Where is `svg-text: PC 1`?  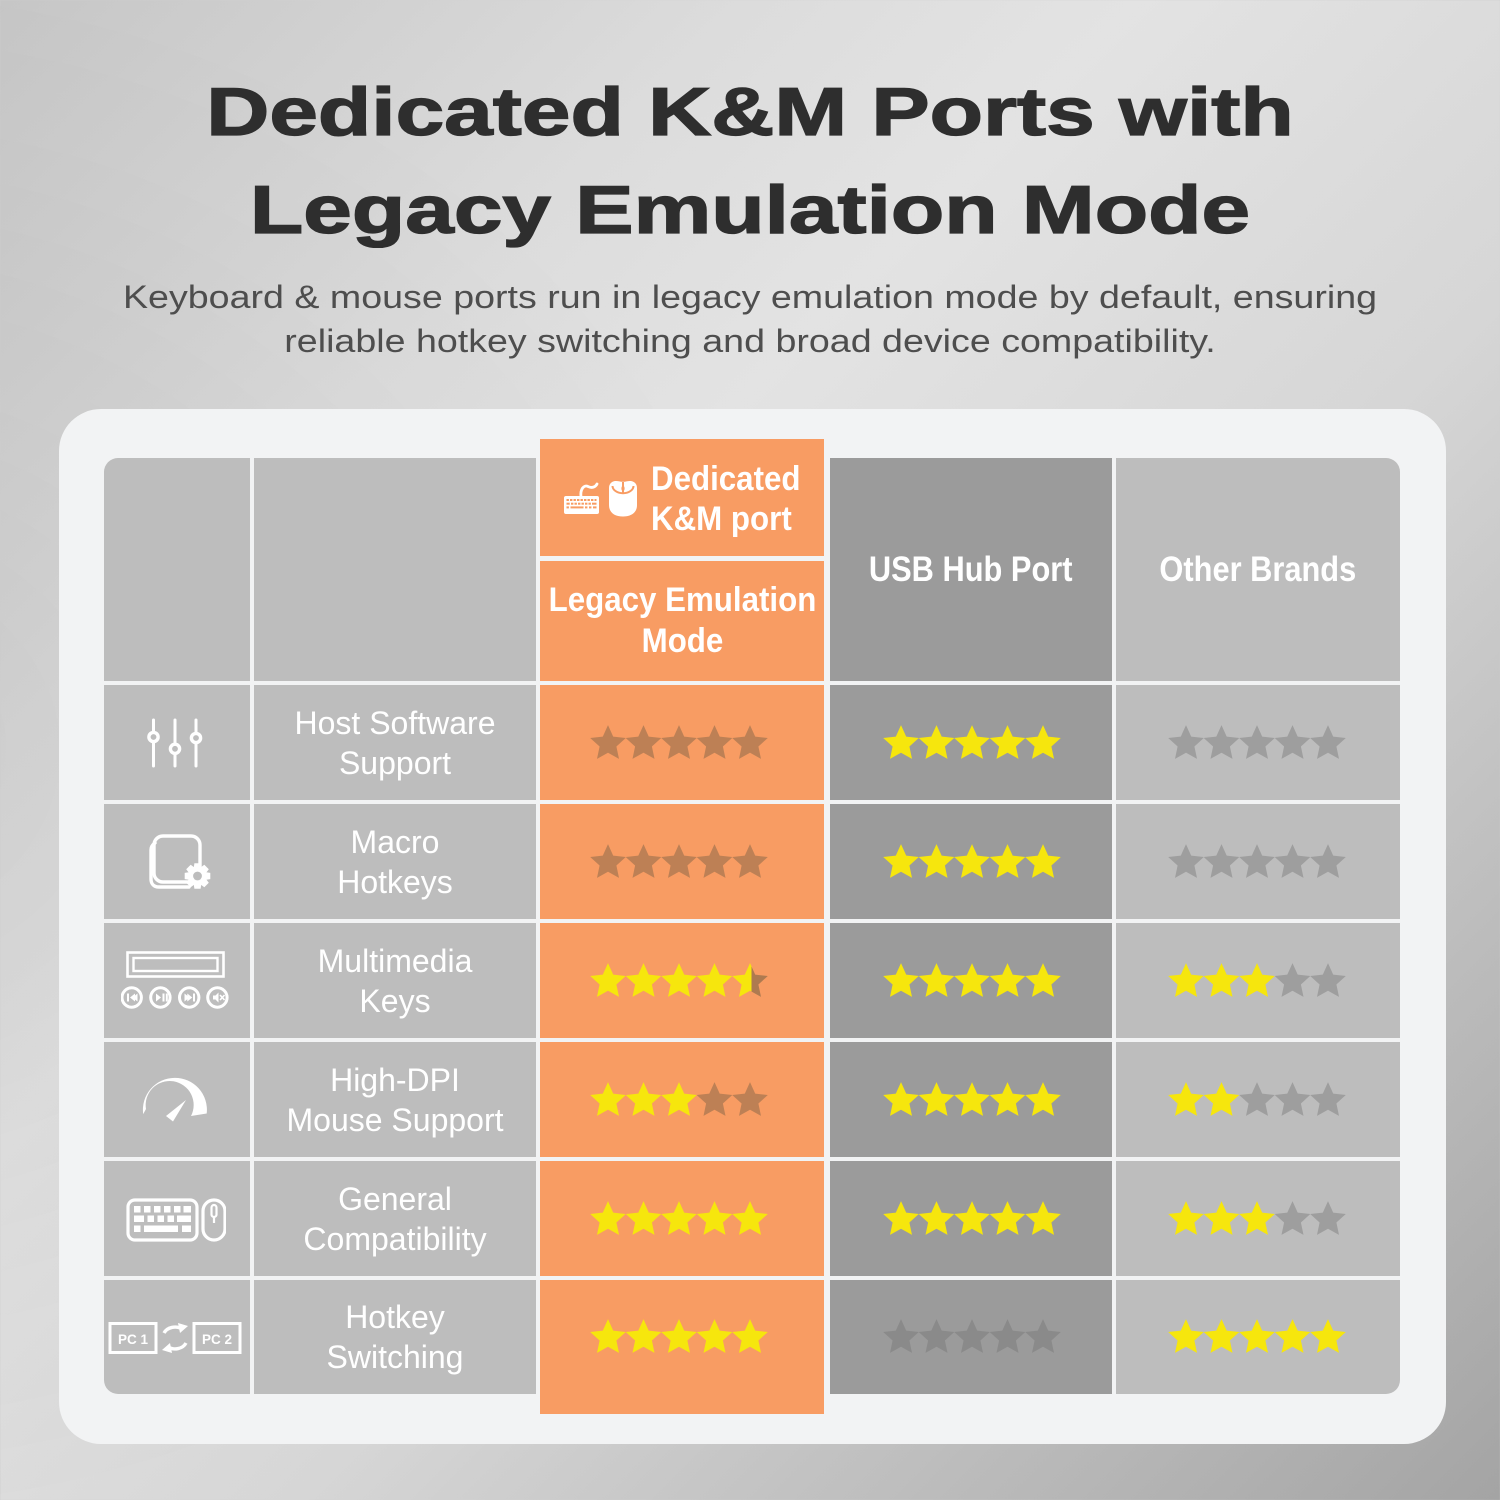
svg-text: PC 1 is located at coordinates (133, 1339).